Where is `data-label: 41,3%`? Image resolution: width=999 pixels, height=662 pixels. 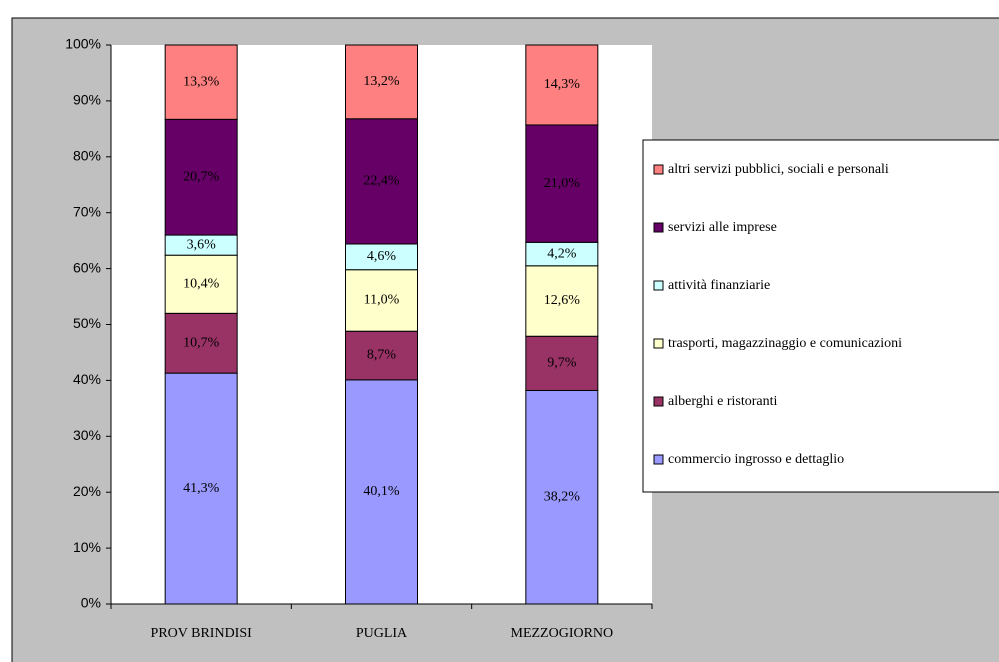
data-label: 41,3% is located at coordinates (201, 488).